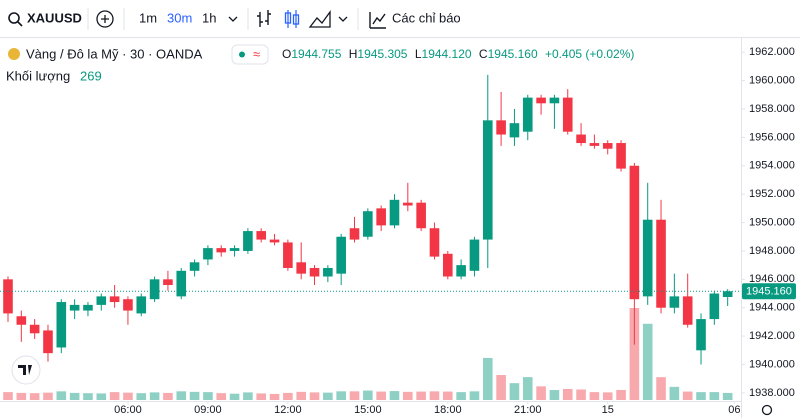 The width and height of the screenshot is (800, 418). I want to click on area-icon, so click(319, 19).